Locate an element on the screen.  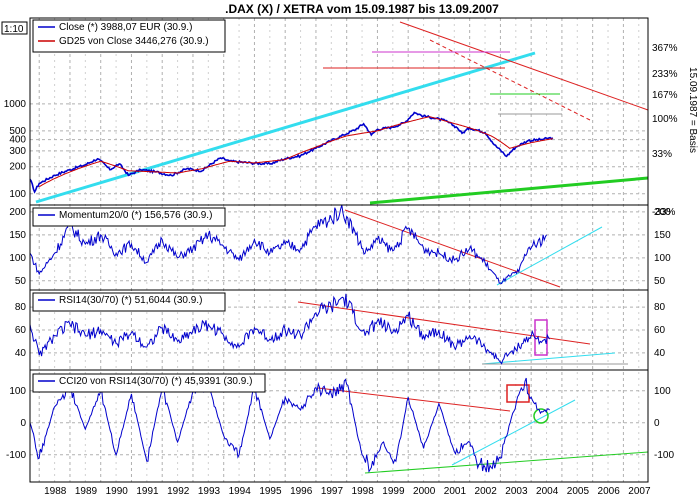
corner-label: 1:10 is located at coordinates (14, 29).